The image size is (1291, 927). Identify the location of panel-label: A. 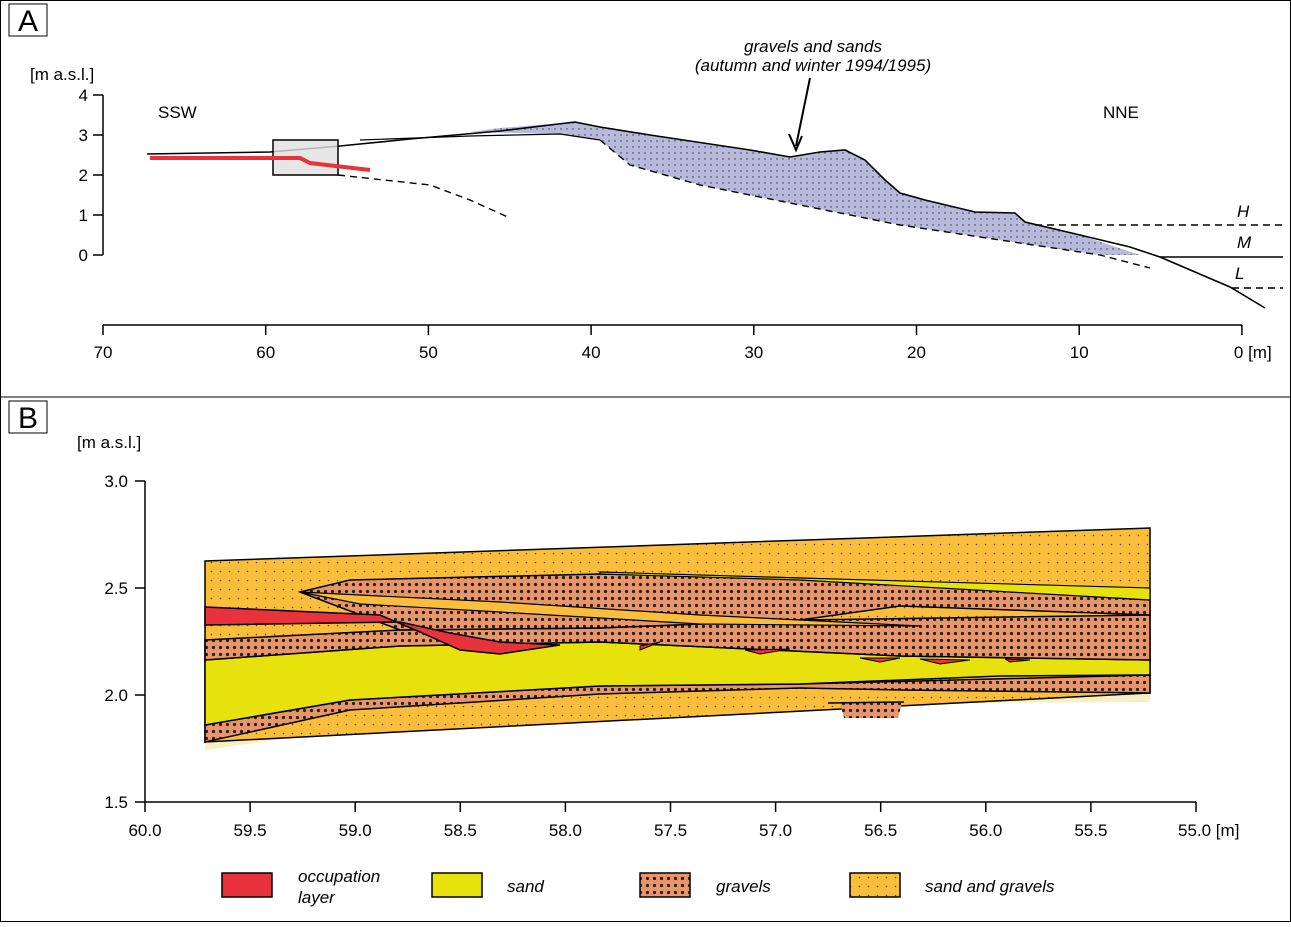
(28, 21).